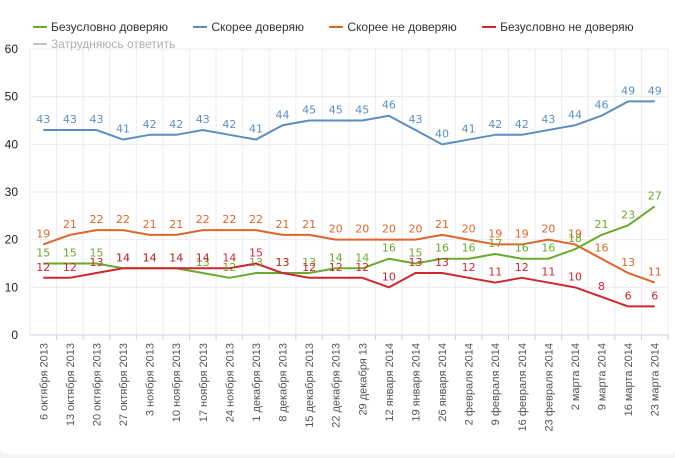  What do you see at coordinates (603, 376) in the screenshot?
I see `x-tick-label: 9 марта 2014` at bounding box center [603, 376].